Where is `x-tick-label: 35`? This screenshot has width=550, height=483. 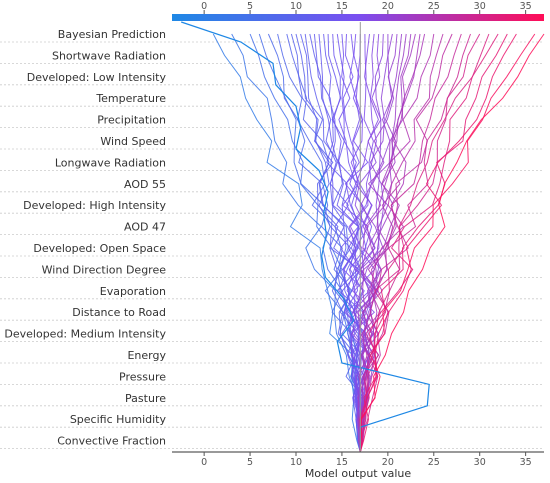 x-tick-label: 35 is located at coordinates (526, 462).